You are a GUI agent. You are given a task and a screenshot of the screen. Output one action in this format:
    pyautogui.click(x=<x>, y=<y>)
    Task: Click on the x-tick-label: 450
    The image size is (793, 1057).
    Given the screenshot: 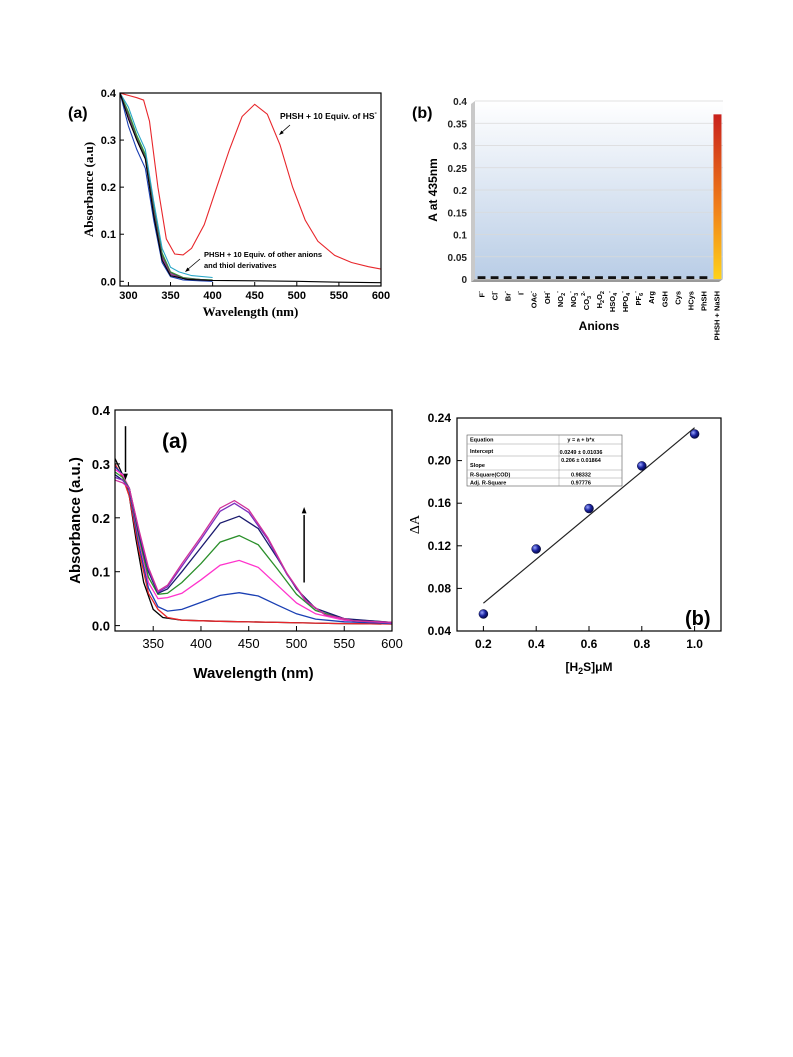 What is the action you would take?
    pyautogui.click(x=255, y=296)
    